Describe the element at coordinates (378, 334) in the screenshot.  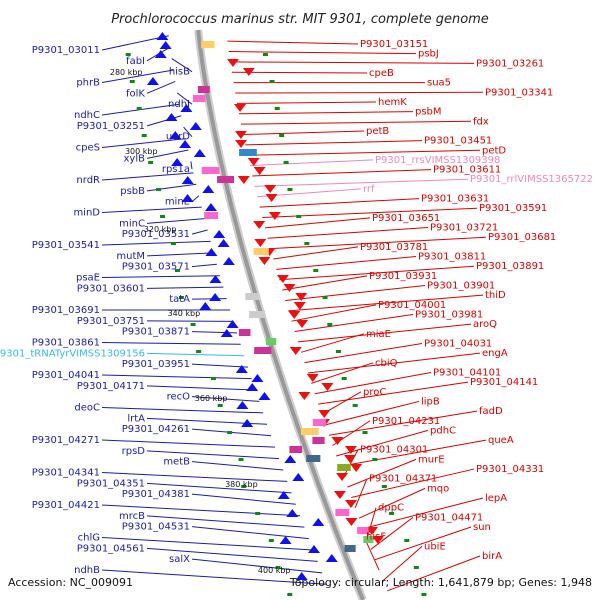
I see `gene-label-right: miaE` at that location.